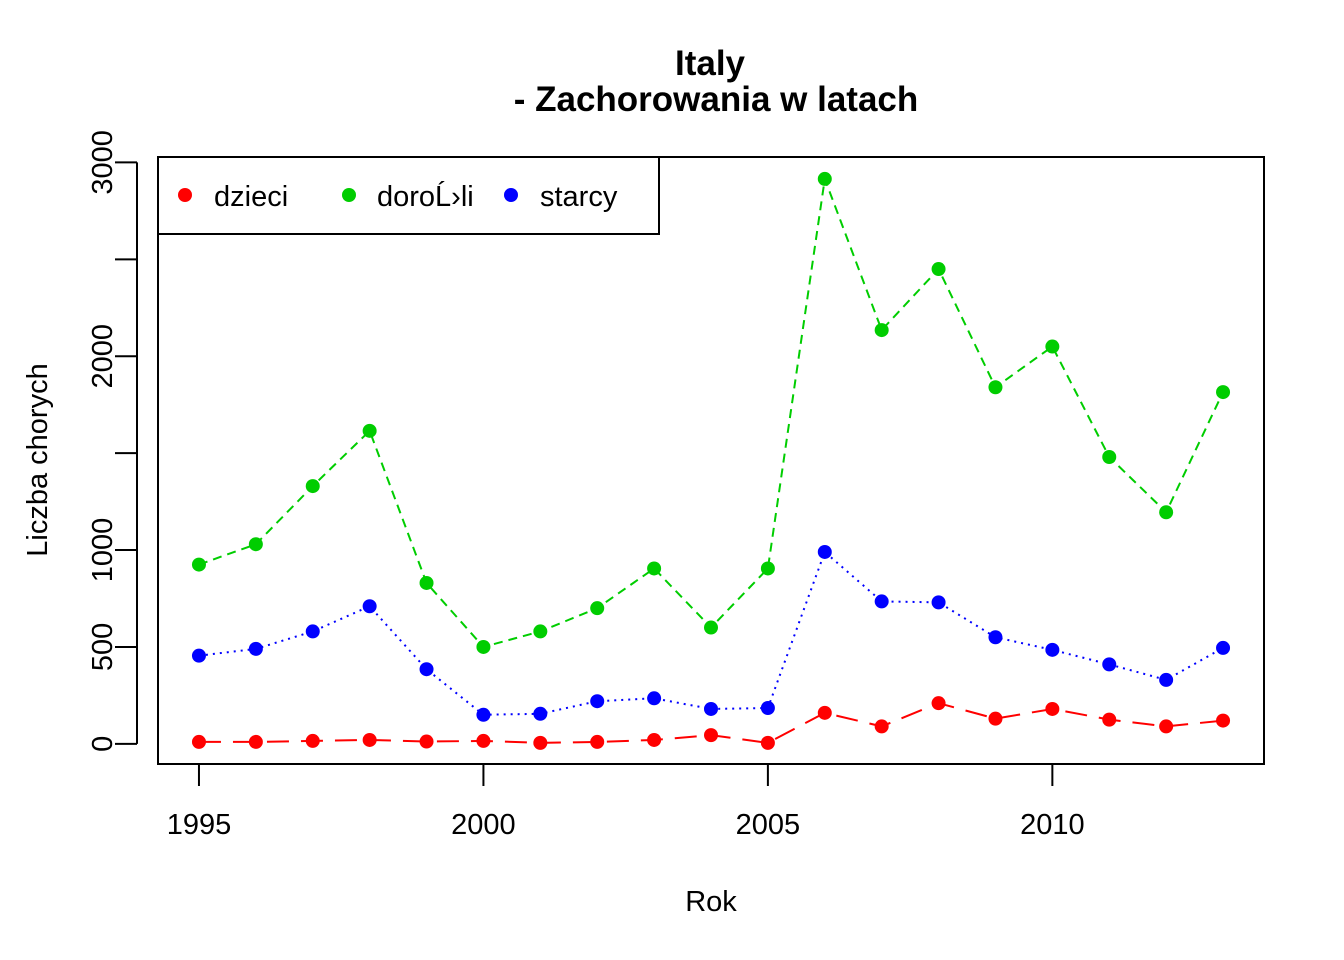 The image size is (1344, 960). What do you see at coordinates (103, 356) in the screenshot?
I see `y-tick-label: 2000` at bounding box center [103, 356].